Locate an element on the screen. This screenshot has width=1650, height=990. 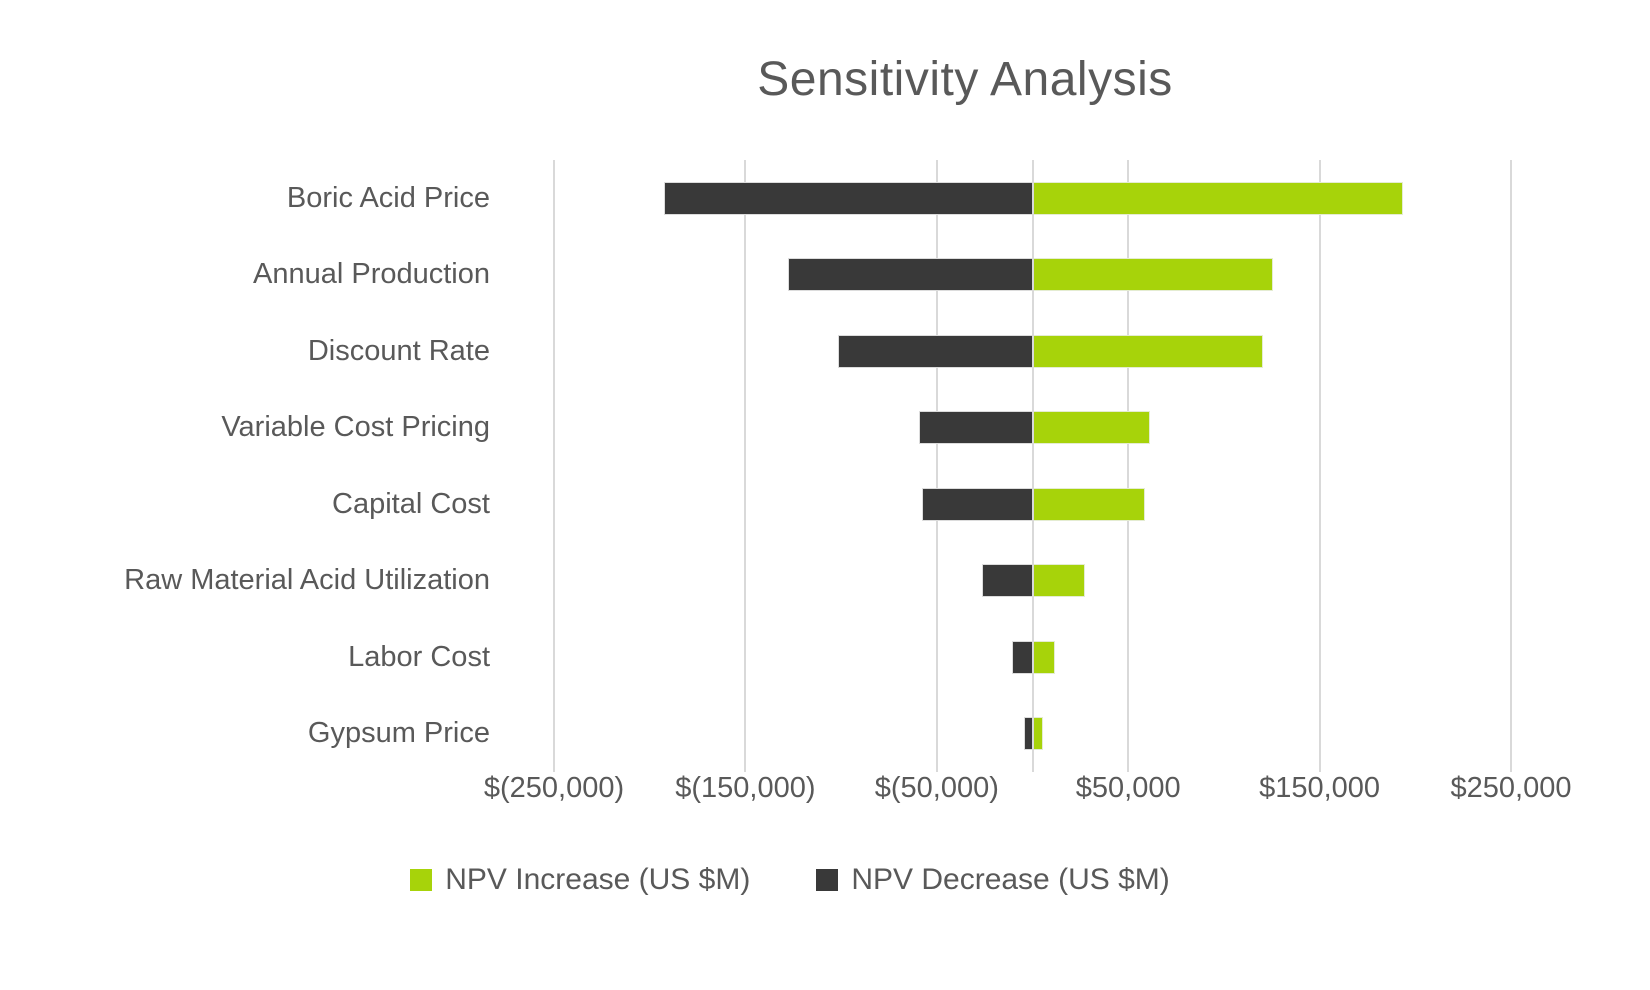
category-label: Boric Acid Price is located at coordinates (388, 197).